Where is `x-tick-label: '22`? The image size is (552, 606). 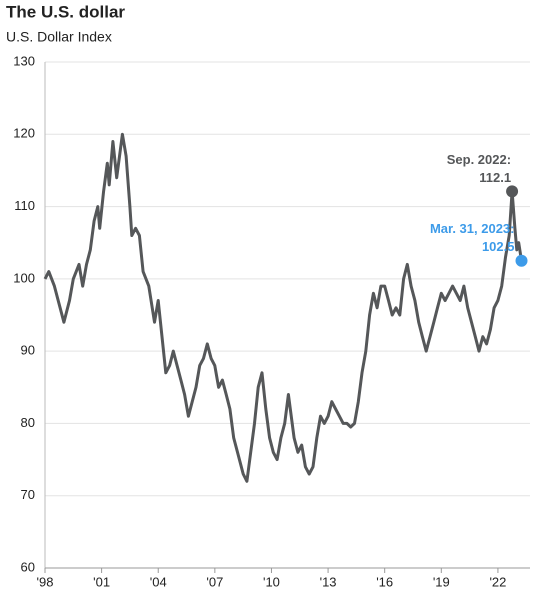
x-tick-label: '22 is located at coordinates (497, 581).